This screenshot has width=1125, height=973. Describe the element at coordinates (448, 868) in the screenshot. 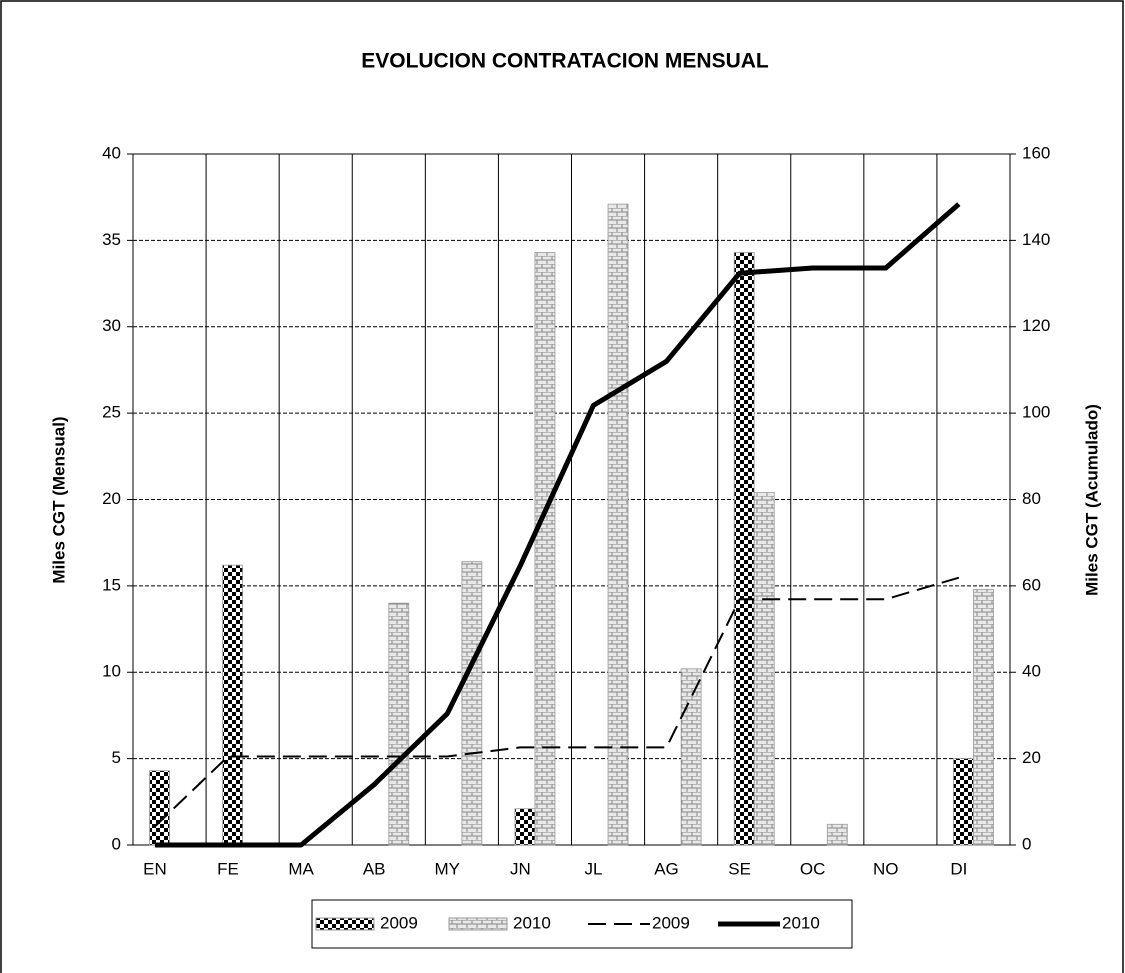

I see `x-tick-label: MY` at that location.